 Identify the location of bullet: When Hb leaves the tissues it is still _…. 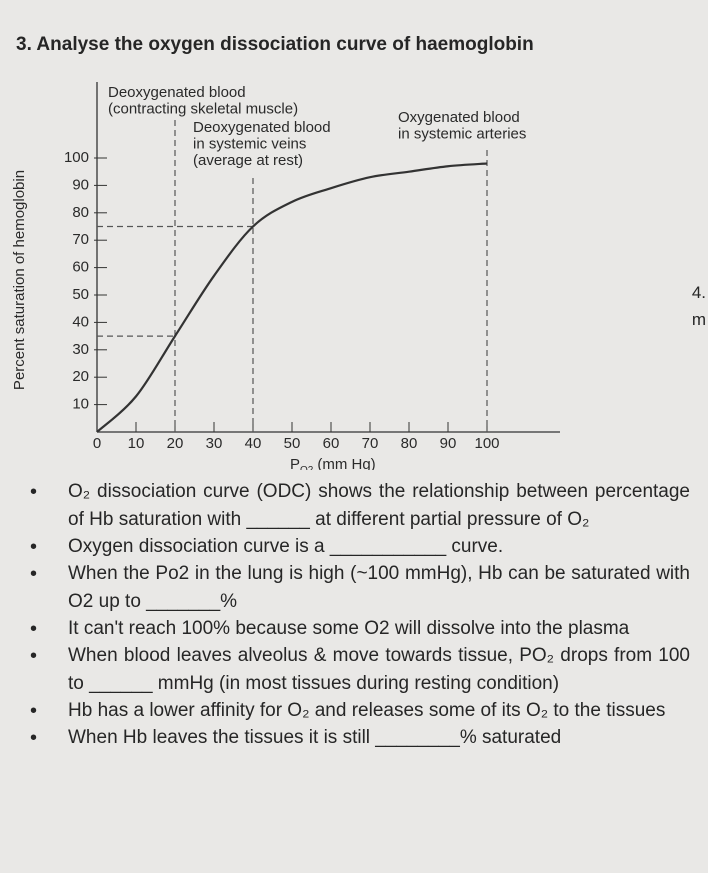
(360, 738).